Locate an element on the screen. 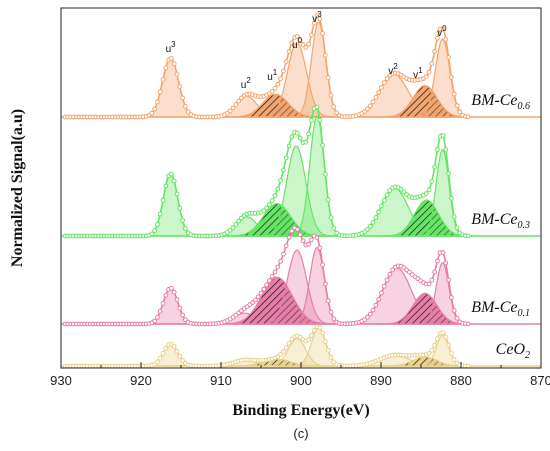 The height and width of the screenshot is (451, 550). peak-u0 is located at coordinates (297, 80).